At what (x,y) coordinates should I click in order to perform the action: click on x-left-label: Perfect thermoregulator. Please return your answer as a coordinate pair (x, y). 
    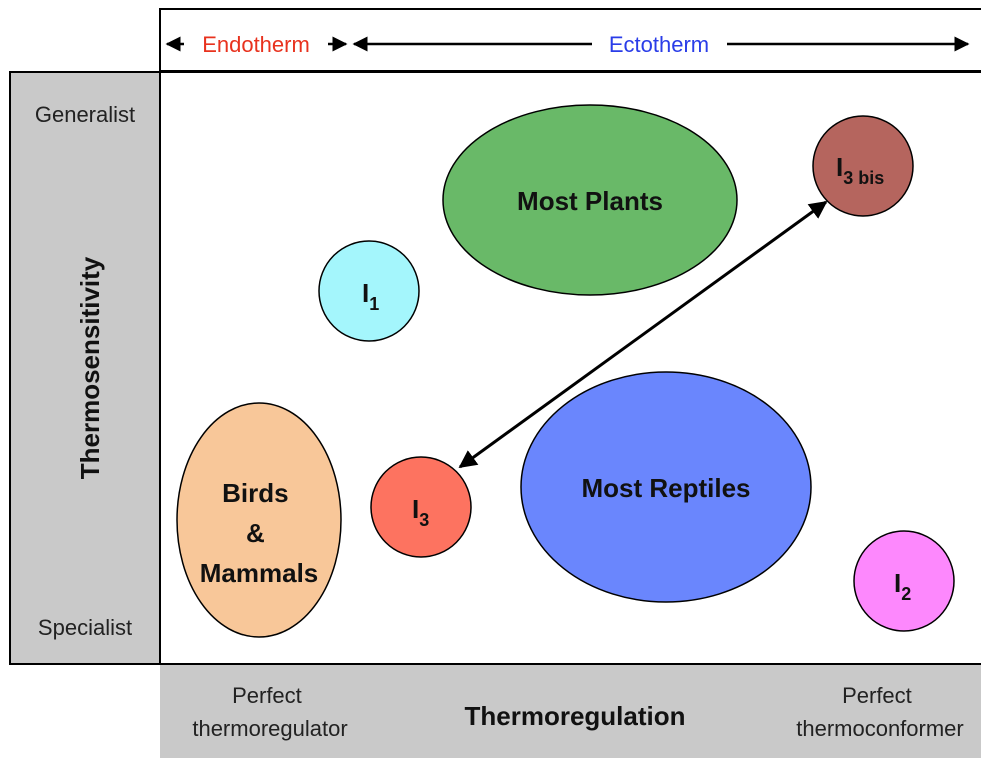
    Looking at the image, I should click on (269, 712).